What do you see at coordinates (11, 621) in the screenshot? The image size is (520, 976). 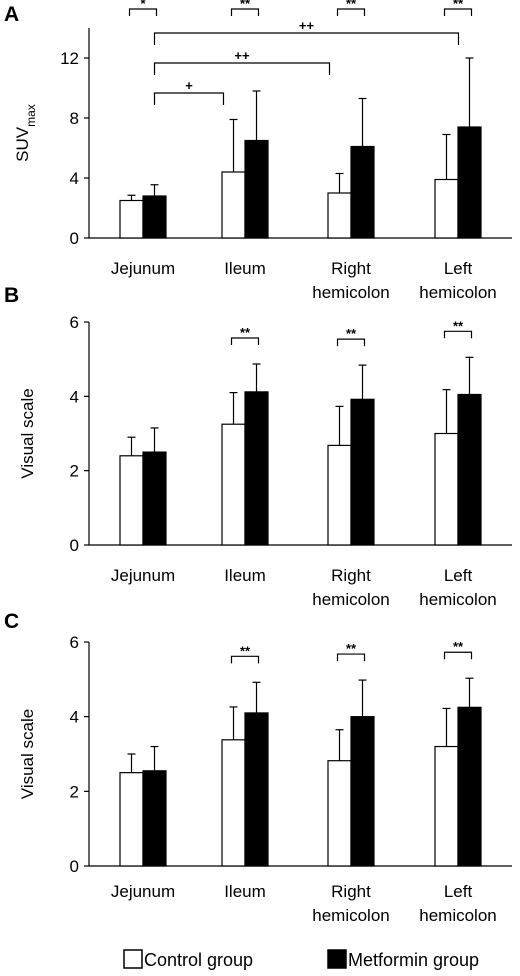 I see `panel-letter: C` at bounding box center [11, 621].